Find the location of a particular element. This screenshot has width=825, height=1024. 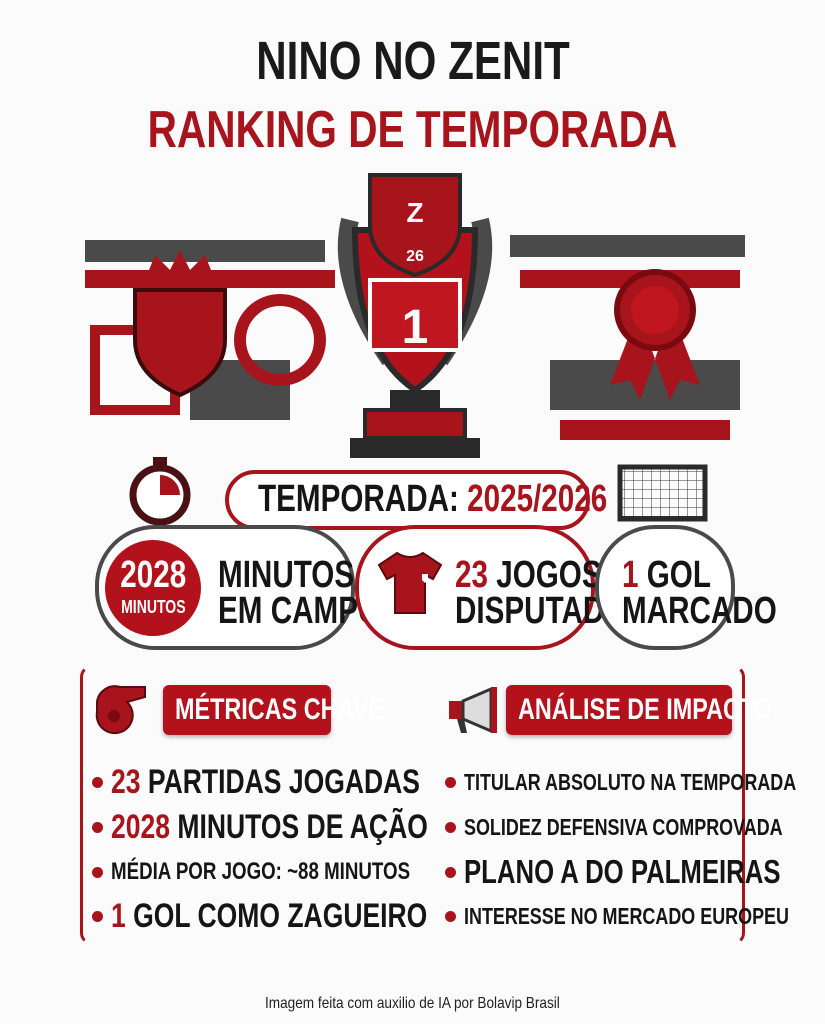

impact-title: ANÁLISE DE IMPACTO is located at coordinates (639, 710).